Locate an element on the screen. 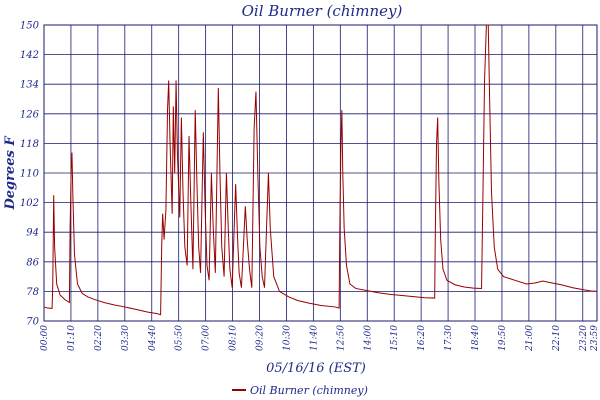 The width and height of the screenshot is (600, 400). x-tick-label: 10:30 is located at coordinates (287, 338).